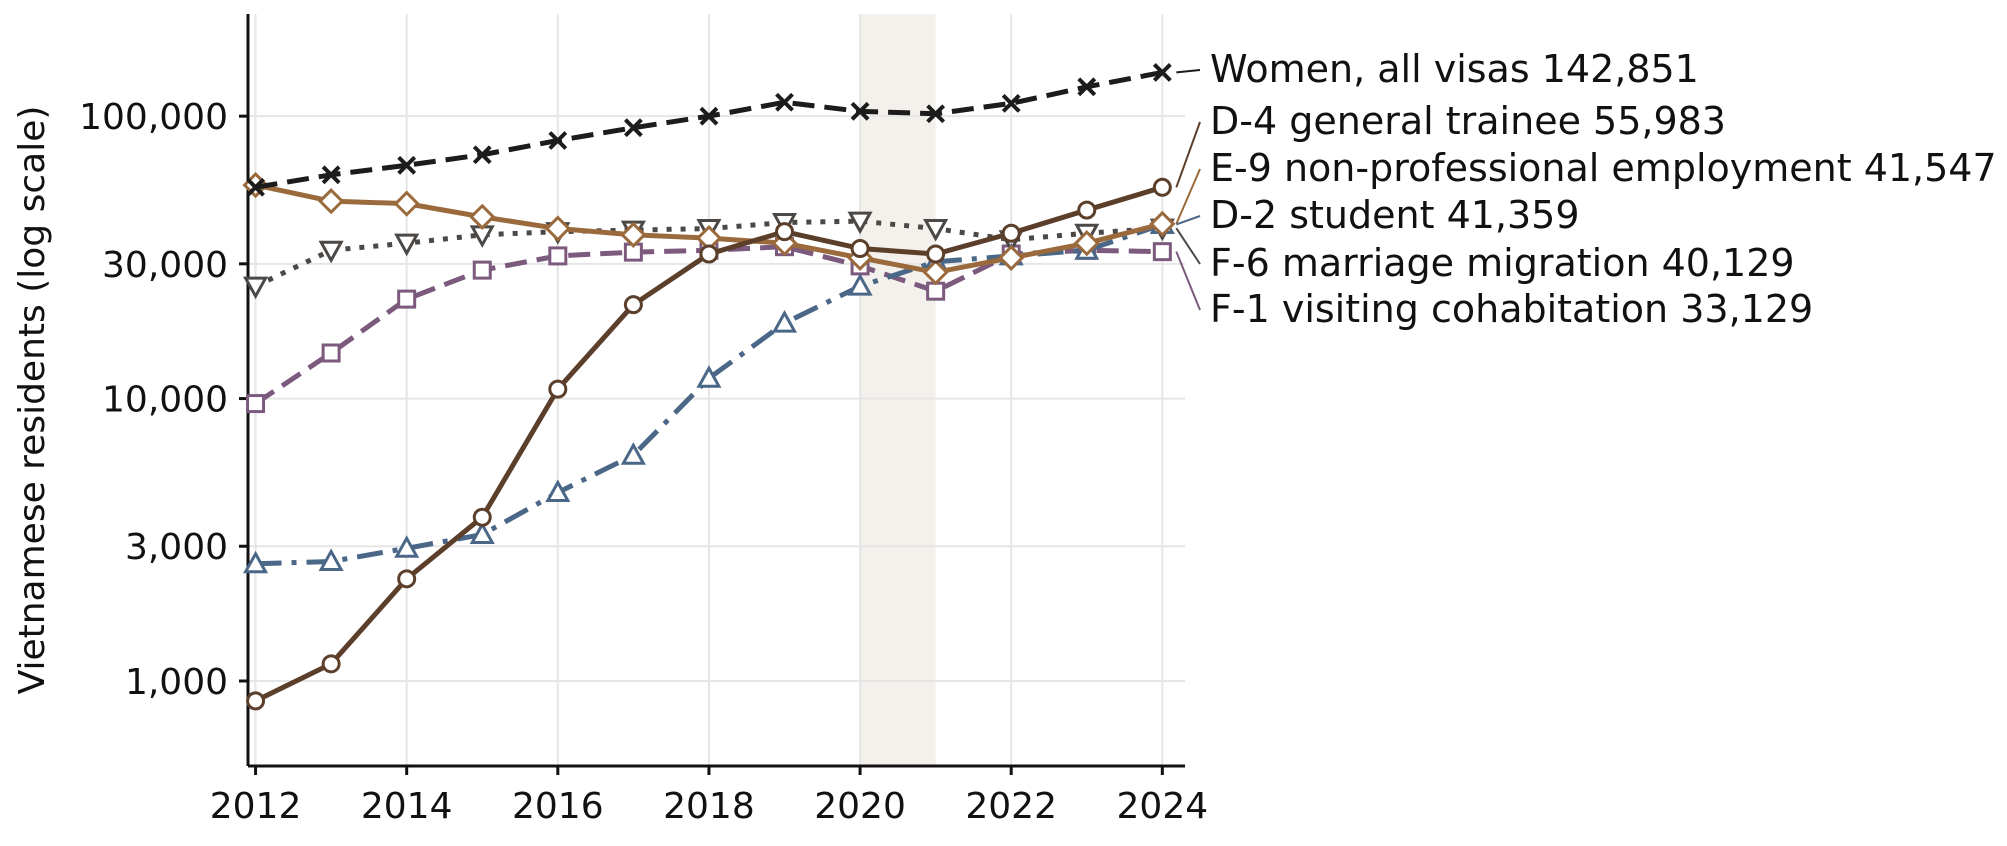 This screenshot has width=2007, height=846. Describe the element at coordinates (165, 265) in the screenshot. I see `y-tick-label: 30,000` at that location.